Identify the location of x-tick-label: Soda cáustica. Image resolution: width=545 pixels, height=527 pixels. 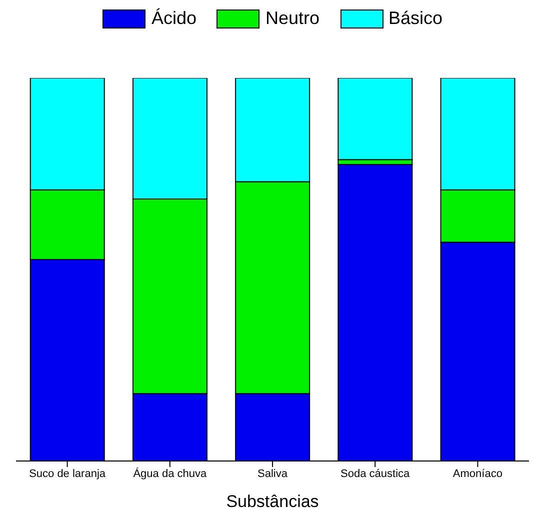
(375, 474).